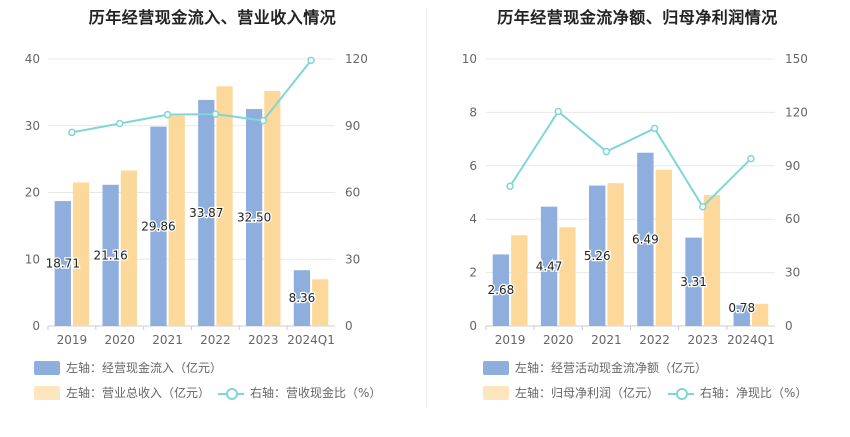 This screenshot has height=437, width=850. I want to click on legend-label: 左轴：归母净利润（亿元）, so click(587, 393).